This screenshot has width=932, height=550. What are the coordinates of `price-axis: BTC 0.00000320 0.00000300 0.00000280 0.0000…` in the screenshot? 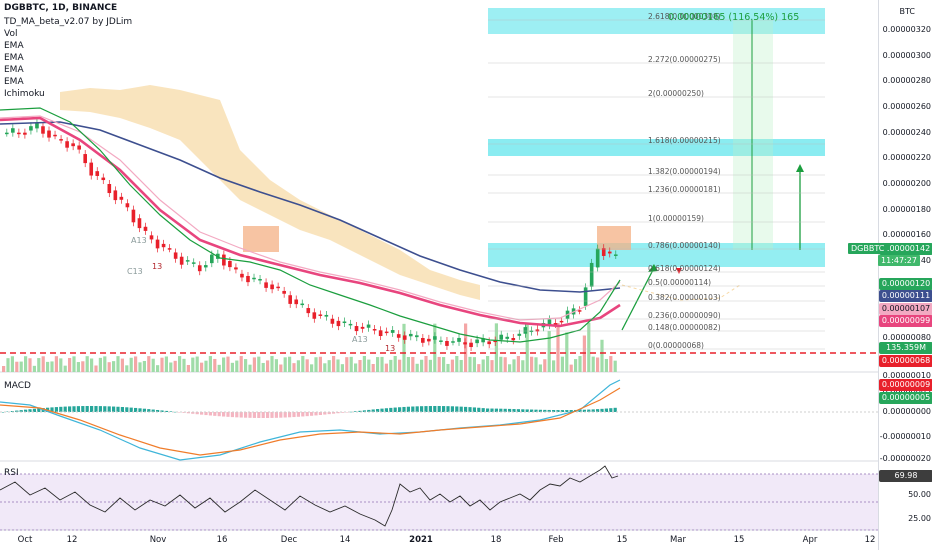 It's located at (905, 275).